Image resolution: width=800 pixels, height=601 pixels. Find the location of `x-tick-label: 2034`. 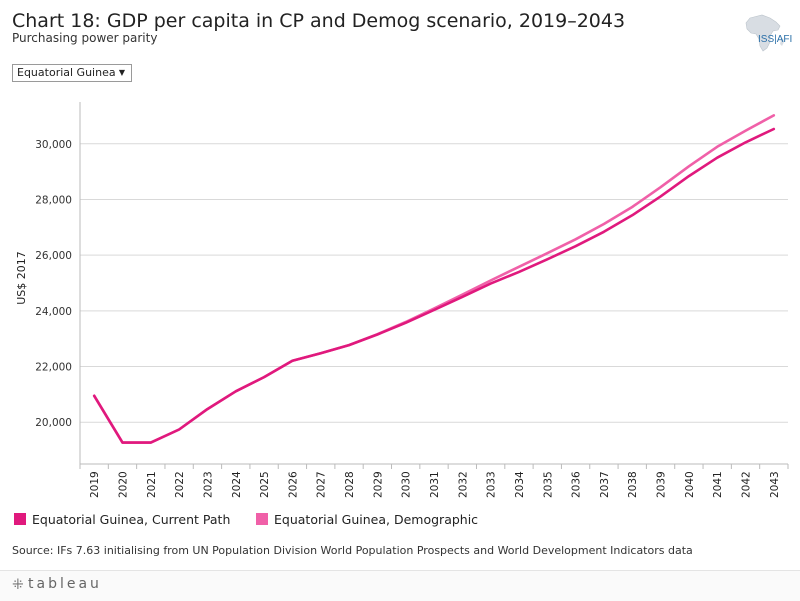

x-tick-label: 2034 is located at coordinates (520, 484).